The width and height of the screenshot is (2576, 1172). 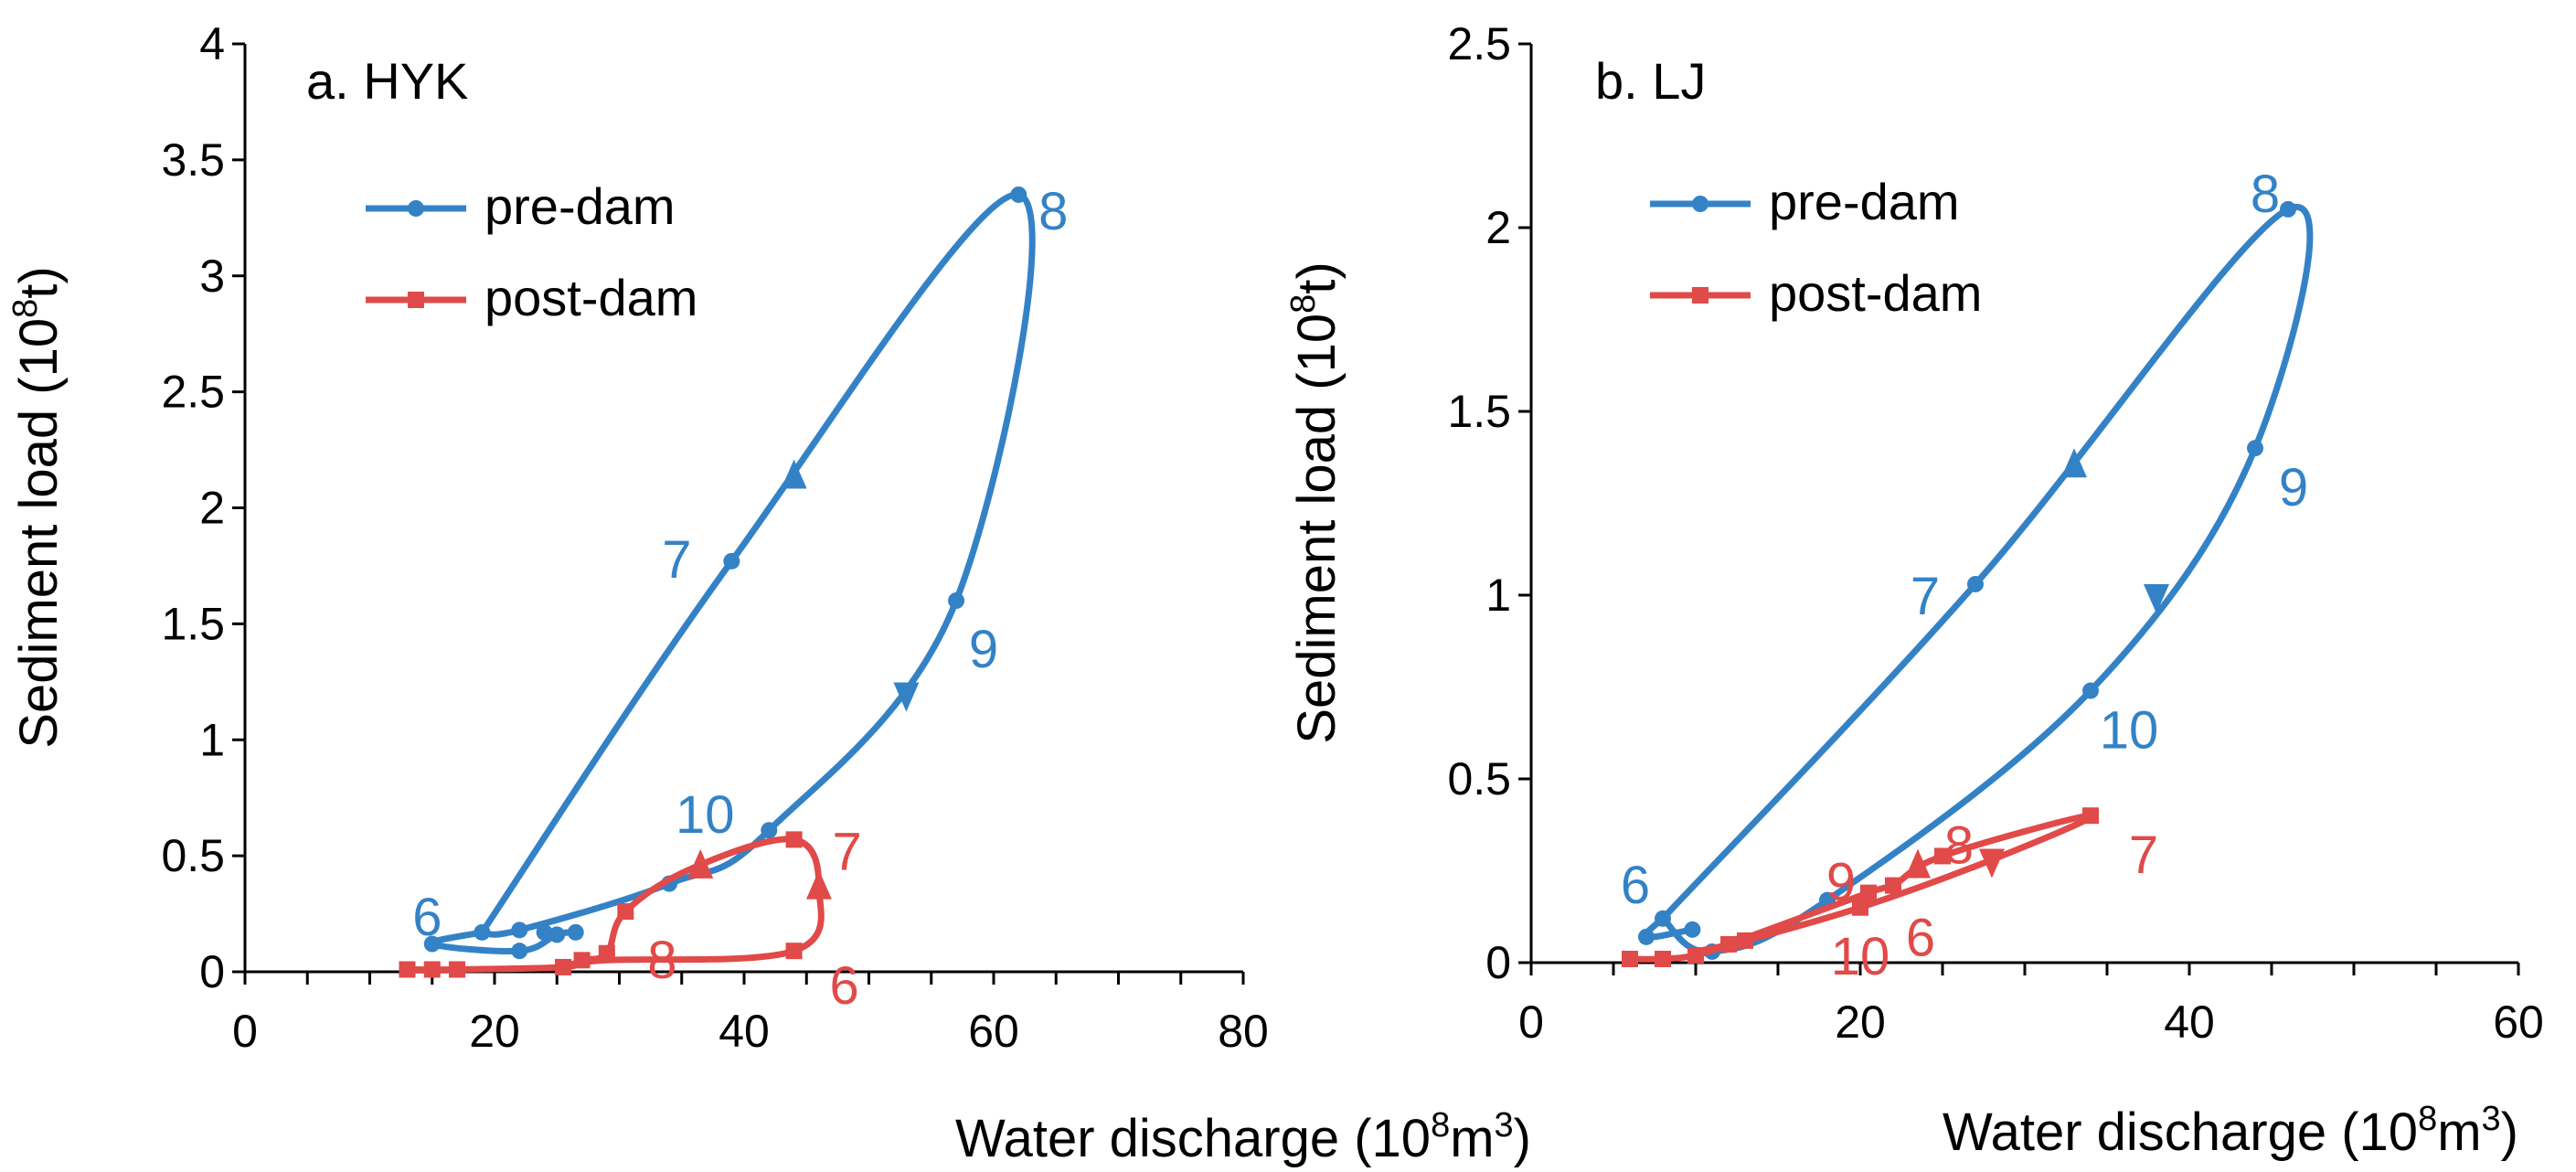 I want to click on panel-title: b. LJ, so click(x=1650, y=81).